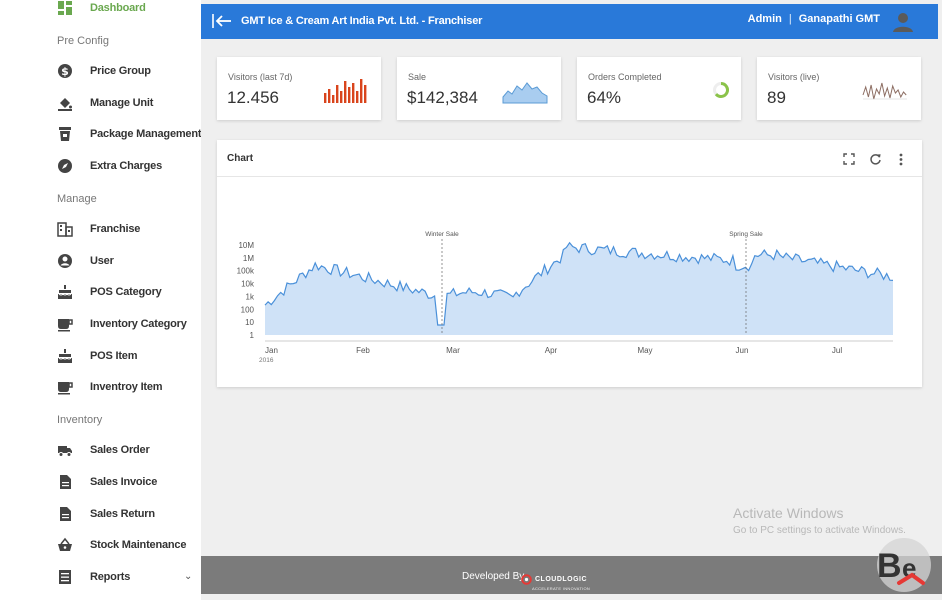 The image size is (942, 600). I want to click on more-vertical-icon, so click(901, 159).